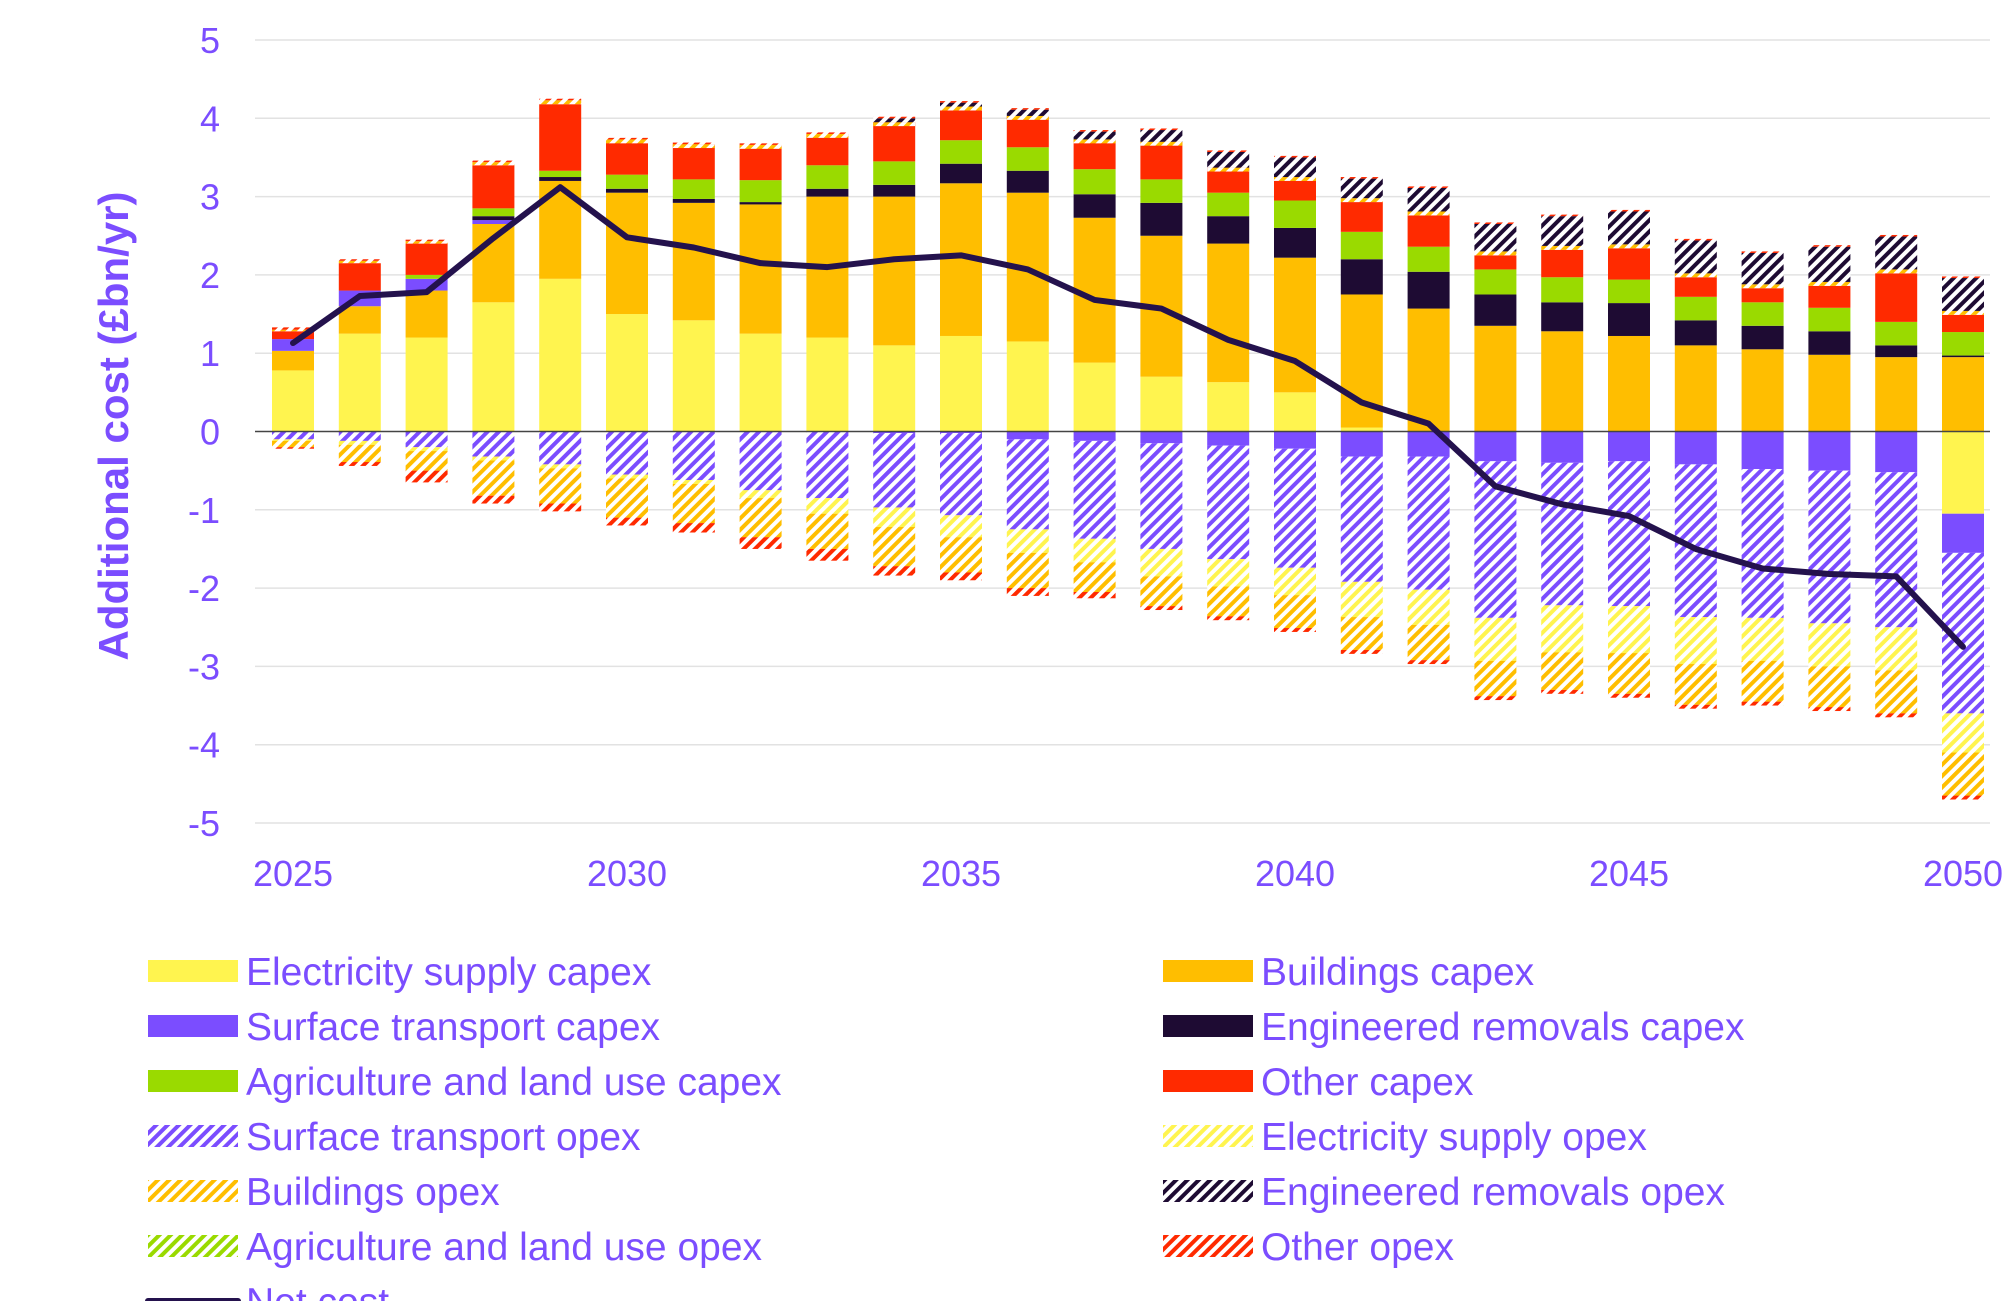 The image size is (2016, 1301). I want to click on y-tick-label: -5, so click(204, 823).